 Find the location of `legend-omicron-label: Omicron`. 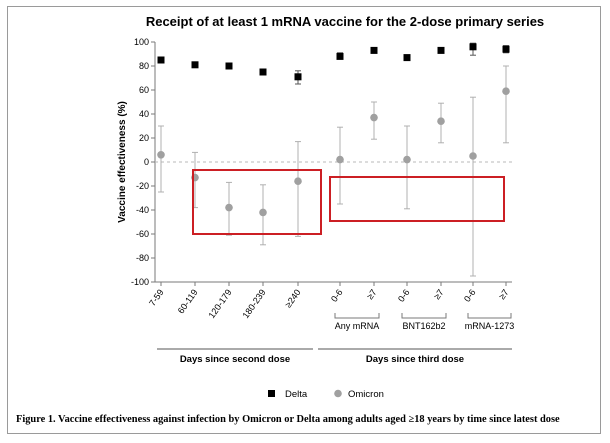

legend-omicron-label: Omicron is located at coordinates (366, 394).